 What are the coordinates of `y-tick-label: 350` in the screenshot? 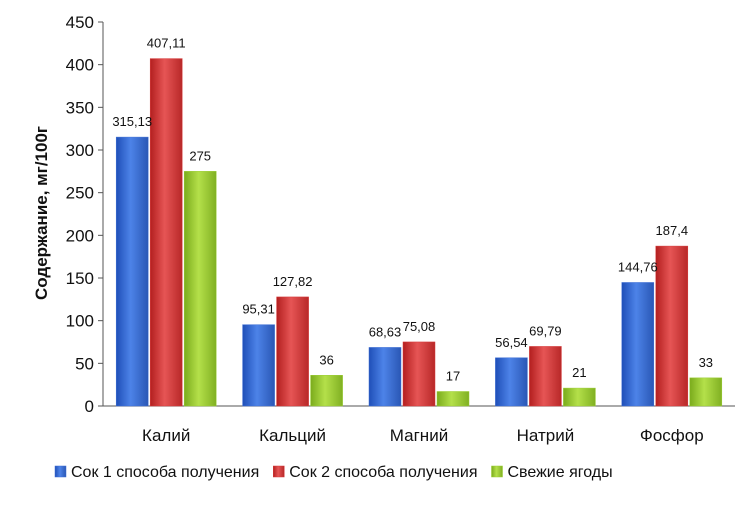 It's located at (80, 107).